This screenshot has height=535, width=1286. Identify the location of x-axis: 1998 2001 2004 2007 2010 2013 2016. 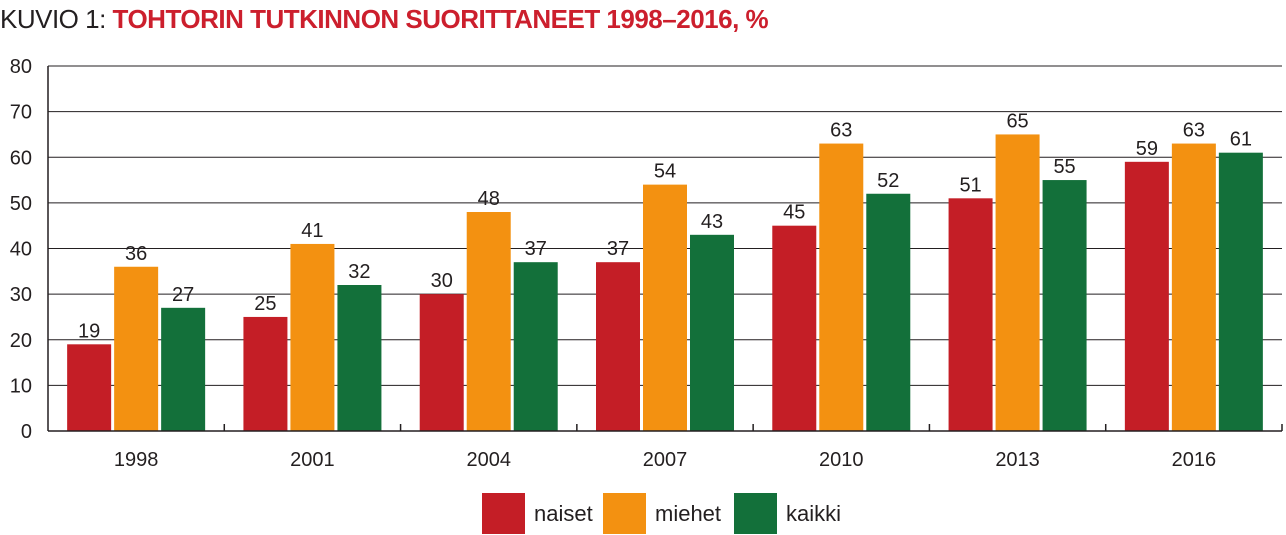
(665, 447).